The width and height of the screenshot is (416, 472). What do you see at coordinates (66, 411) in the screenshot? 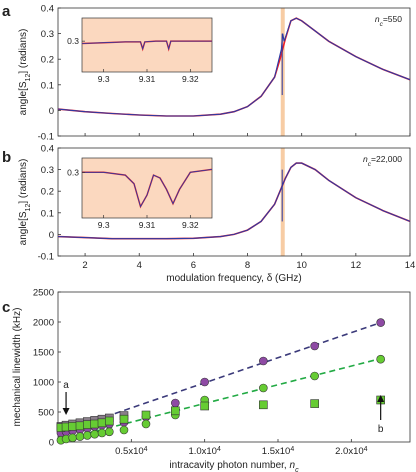
I see `arrow-a-head` at bounding box center [66, 411].